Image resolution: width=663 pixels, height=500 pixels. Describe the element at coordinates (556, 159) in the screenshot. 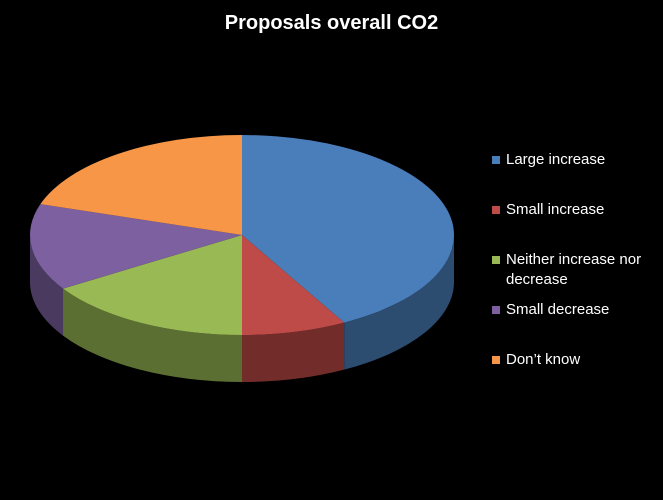

I see `legend-label: Large increase` at that location.